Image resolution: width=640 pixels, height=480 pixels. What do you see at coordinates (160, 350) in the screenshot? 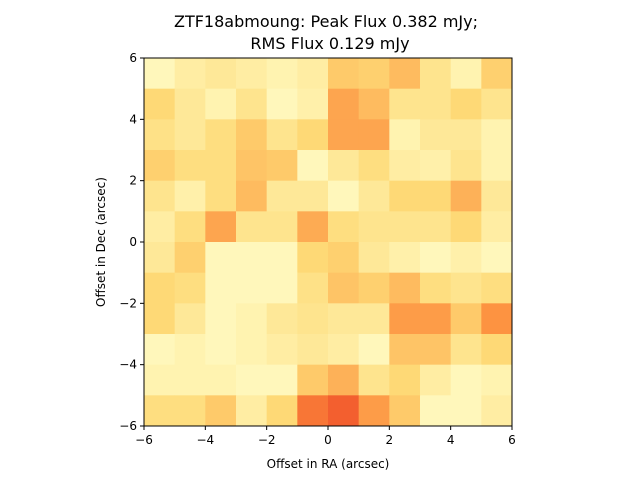
I see `heatmap-cell-r9-c0` at bounding box center [160, 350].